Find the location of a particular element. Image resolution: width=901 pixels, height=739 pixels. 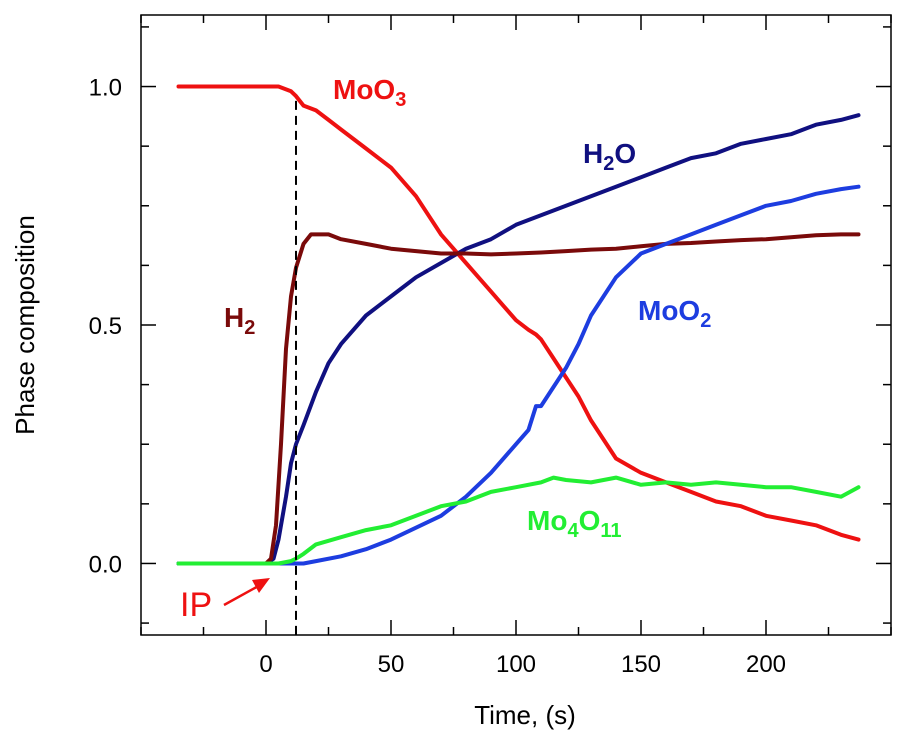

ip-annotation: IP is located at coordinates (225, 601).